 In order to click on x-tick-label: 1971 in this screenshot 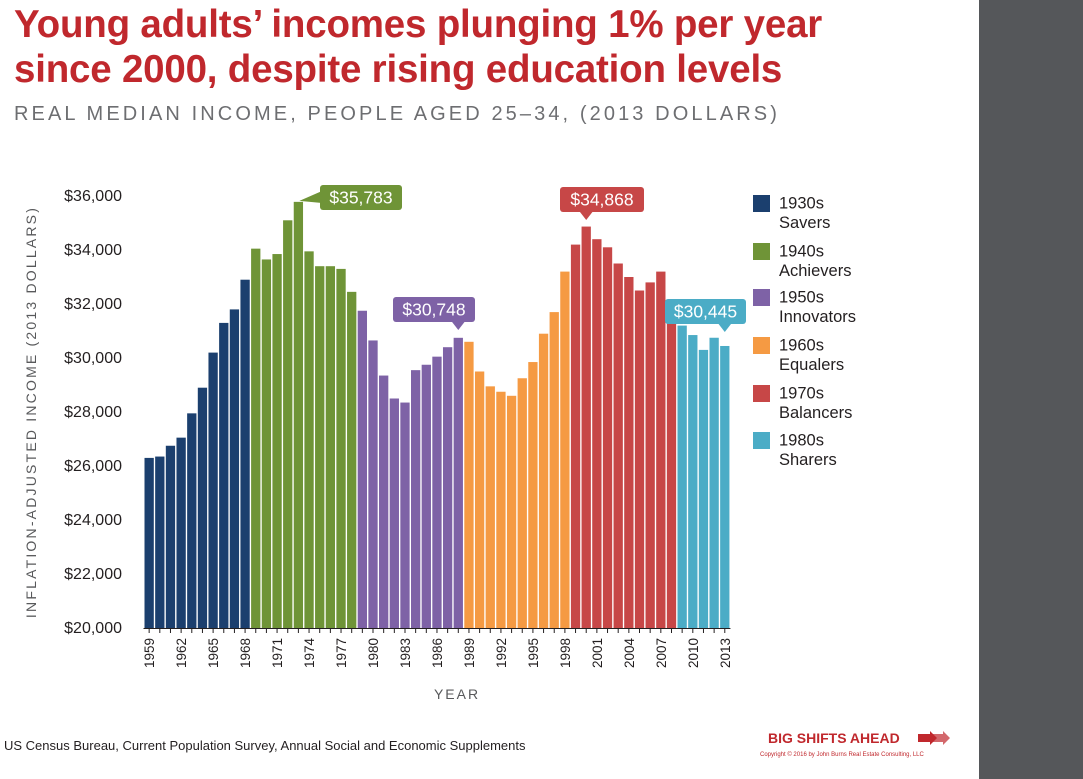, I will do `click(277, 653)`.